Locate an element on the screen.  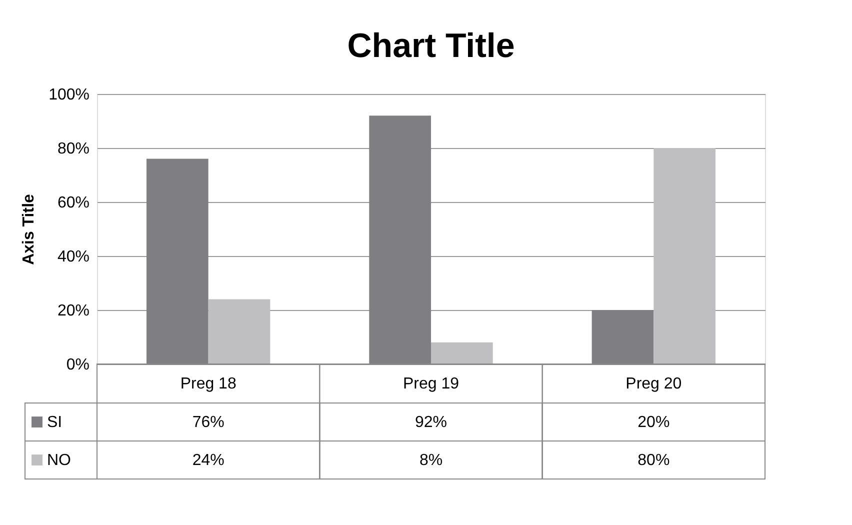
data-label: 92% is located at coordinates (431, 422).